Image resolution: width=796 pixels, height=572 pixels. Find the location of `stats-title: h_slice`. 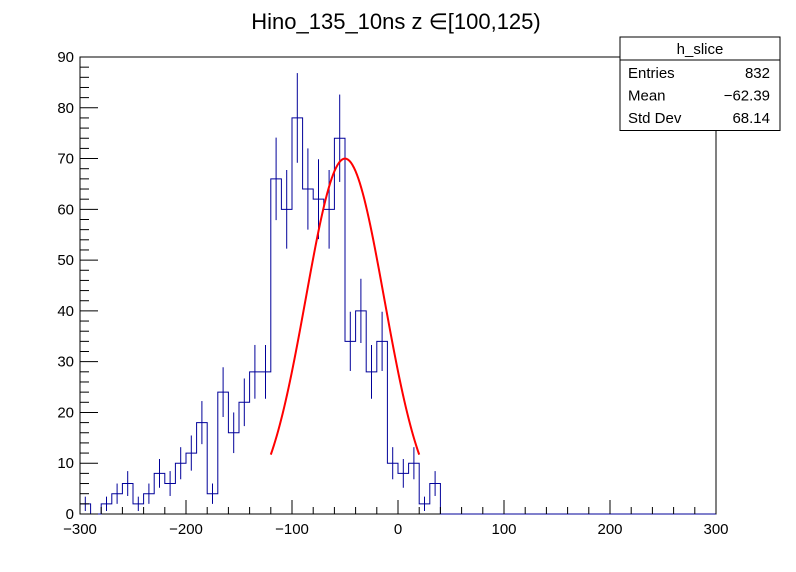

stats-title: h_slice is located at coordinates (700, 49).